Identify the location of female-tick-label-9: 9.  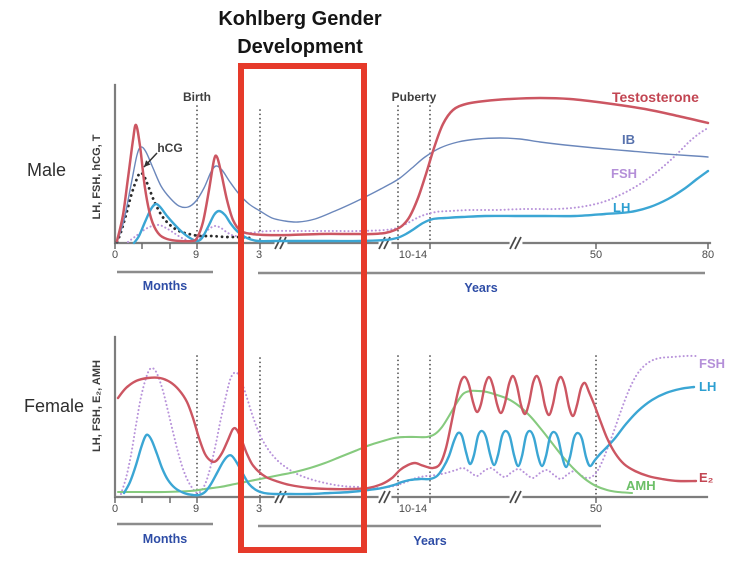
(196, 509).